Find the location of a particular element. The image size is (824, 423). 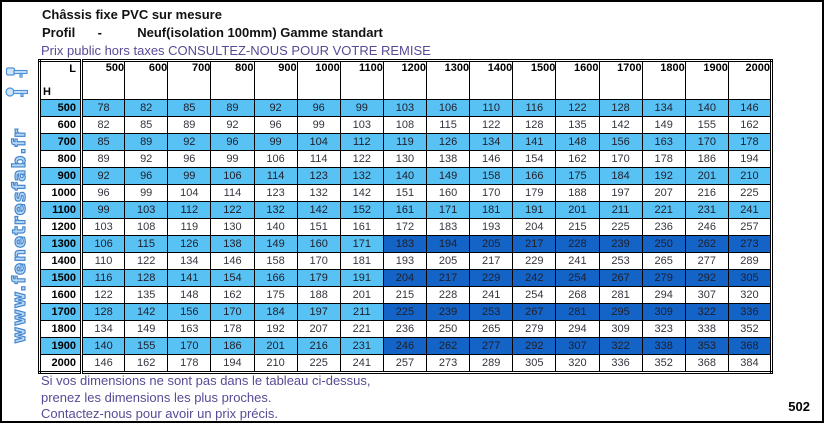

price-cell: 171 is located at coordinates (361, 244).